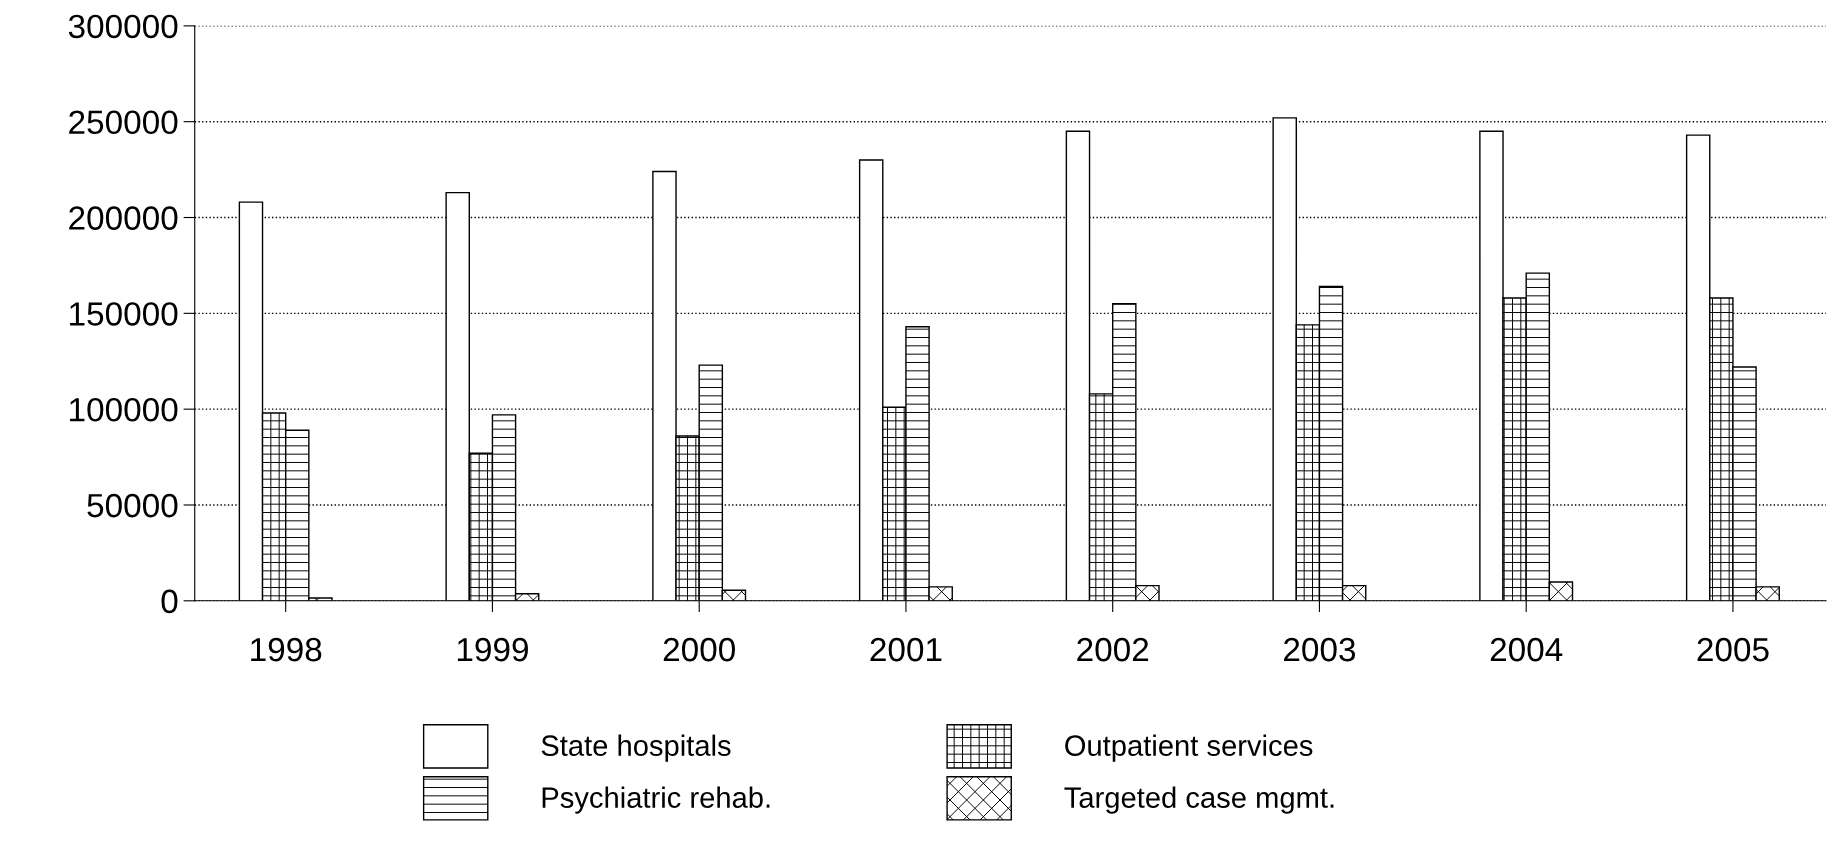 The width and height of the screenshot is (1837, 862). What do you see at coordinates (656, 800) in the screenshot?
I see `legend-label: Psychiatric rehab.` at bounding box center [656, 800].